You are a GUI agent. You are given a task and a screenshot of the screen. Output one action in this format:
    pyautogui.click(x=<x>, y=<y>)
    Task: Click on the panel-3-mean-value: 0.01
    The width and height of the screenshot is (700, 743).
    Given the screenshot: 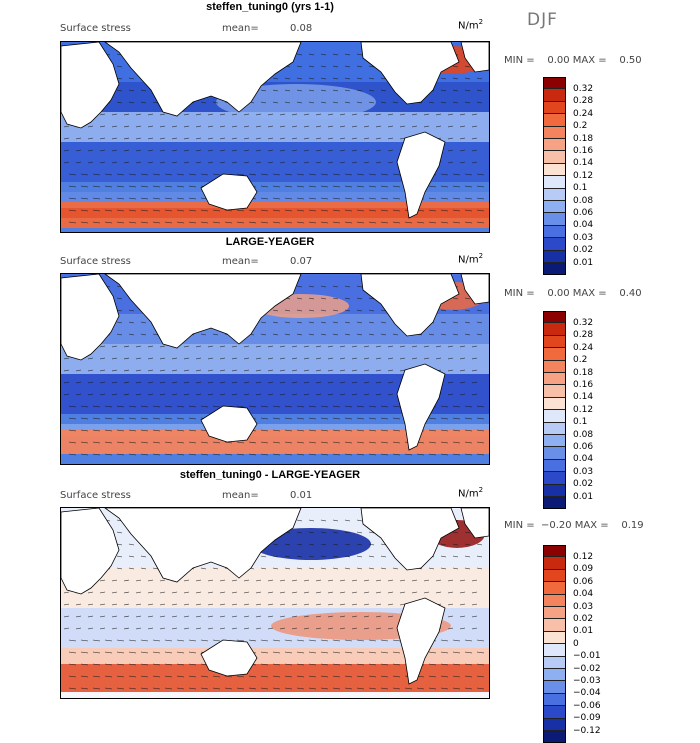 What is the action you would take?
    pyautogui.click(x=301, y=495)
    